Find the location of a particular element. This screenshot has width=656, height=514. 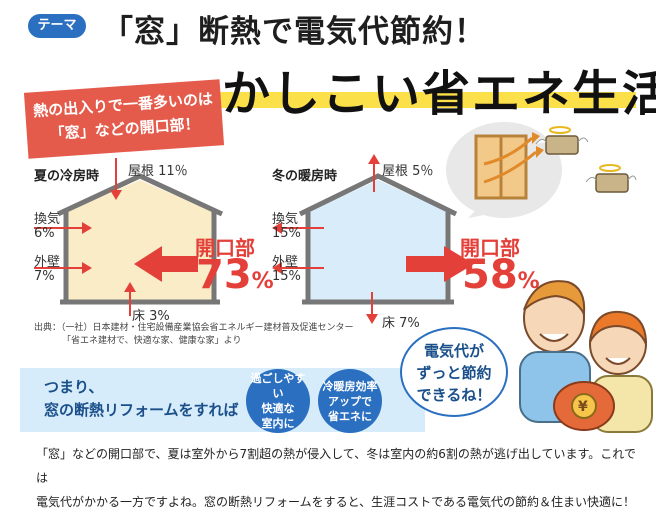

winter-opening-unit: % is located at coordinates (528, 281).